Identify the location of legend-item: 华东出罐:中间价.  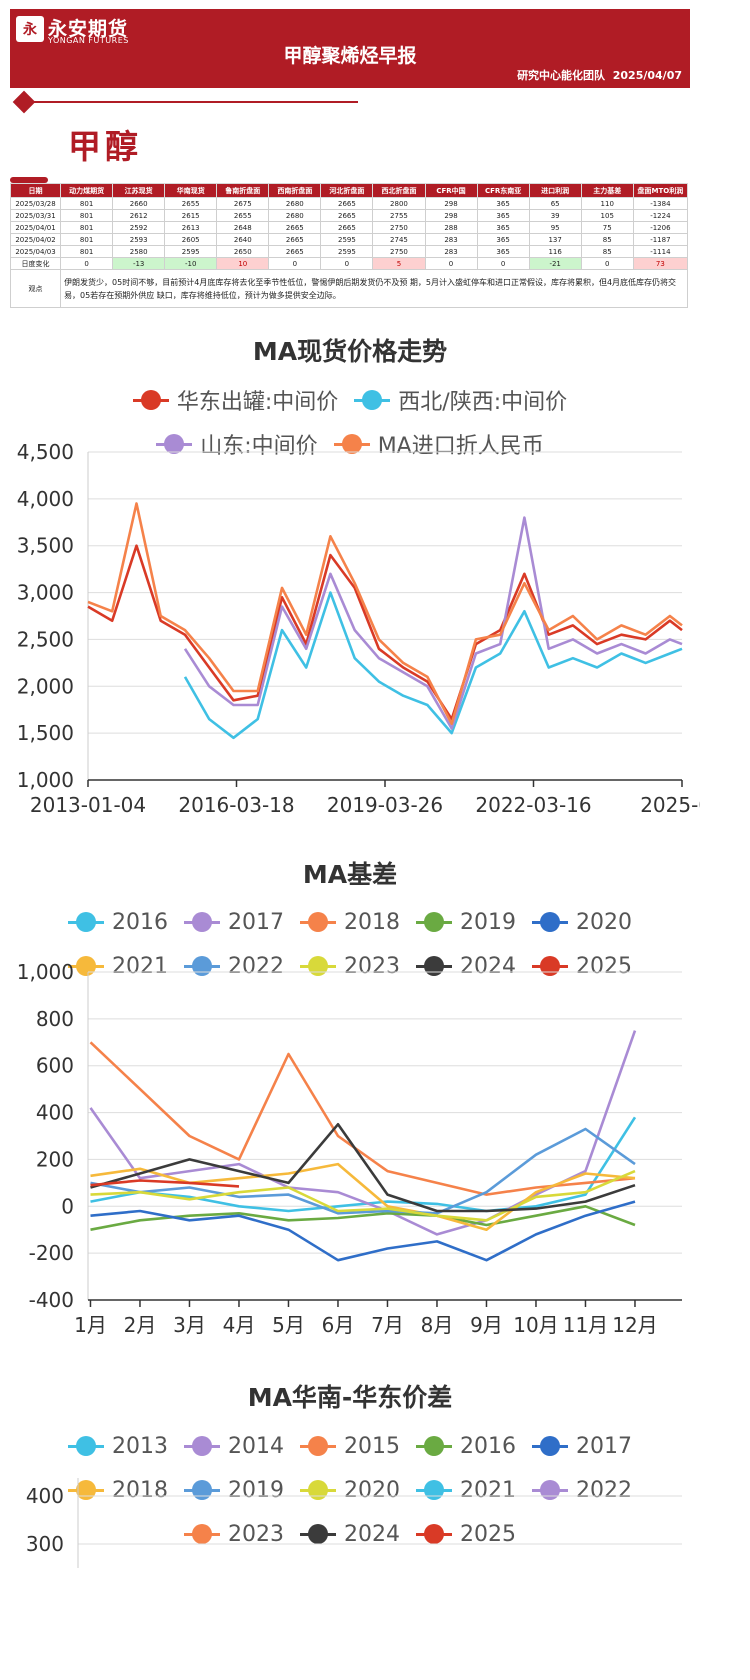
(235, 400).